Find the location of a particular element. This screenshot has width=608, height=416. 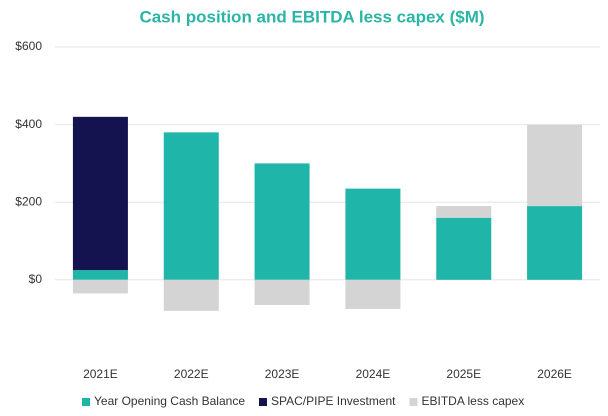

y-tick-label: $600 is located at coordinates (28, 46).